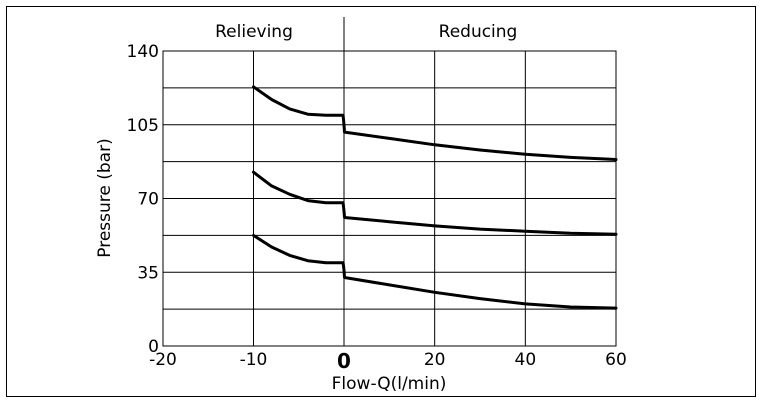 The width and height of the screenshot is (766, 403). What do you see at coordinates (143, 52) in the screenshot?
I see `y-tick-label: 140` at bounding box center [143, 52].